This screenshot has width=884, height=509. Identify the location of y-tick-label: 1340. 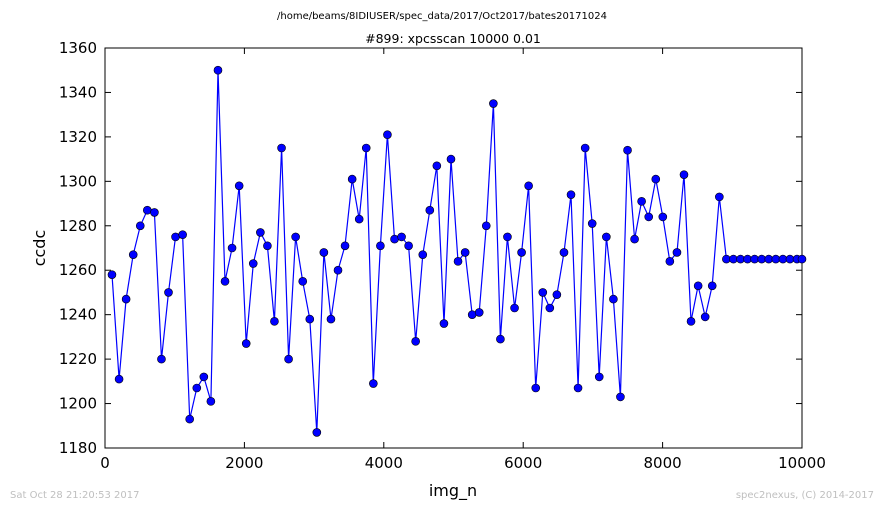
(78, 92).